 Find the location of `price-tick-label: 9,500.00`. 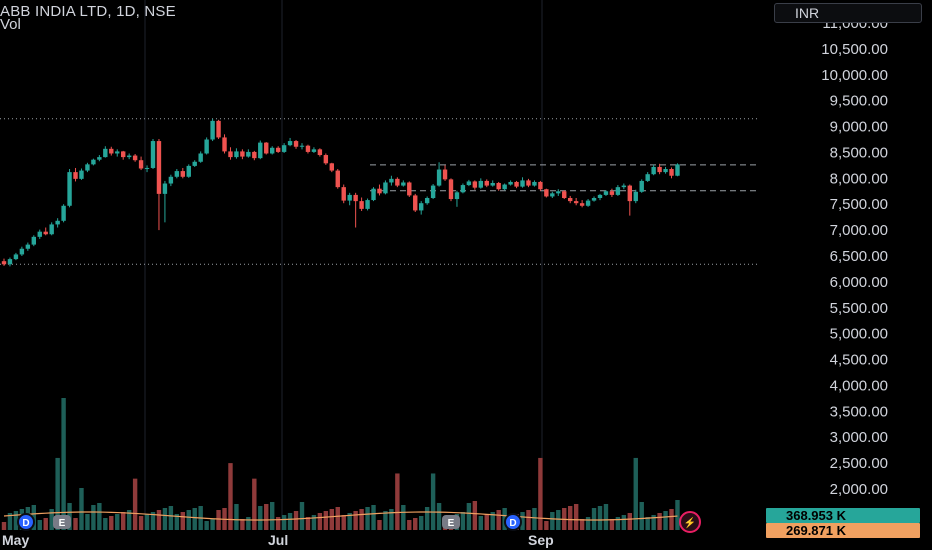

price-tick-label: 9,500.00 is located at coordinates (859, 101).